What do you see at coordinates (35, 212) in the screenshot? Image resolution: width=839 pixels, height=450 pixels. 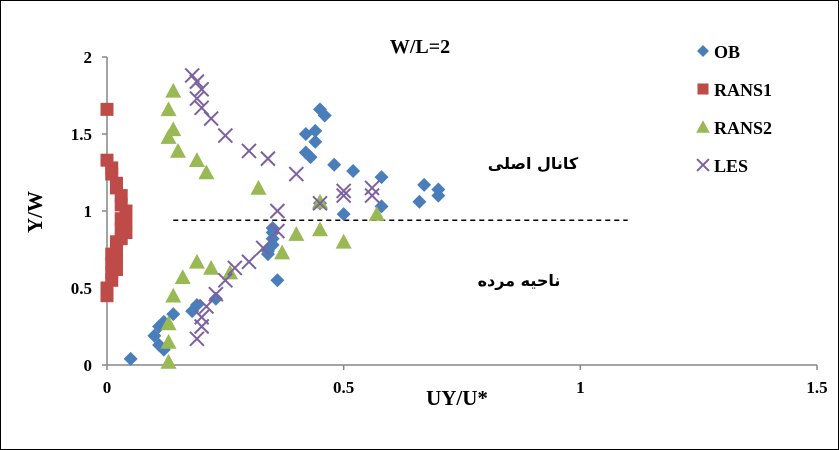 I see `y-axis-title: Y/W` at bounding box center [35, 212].